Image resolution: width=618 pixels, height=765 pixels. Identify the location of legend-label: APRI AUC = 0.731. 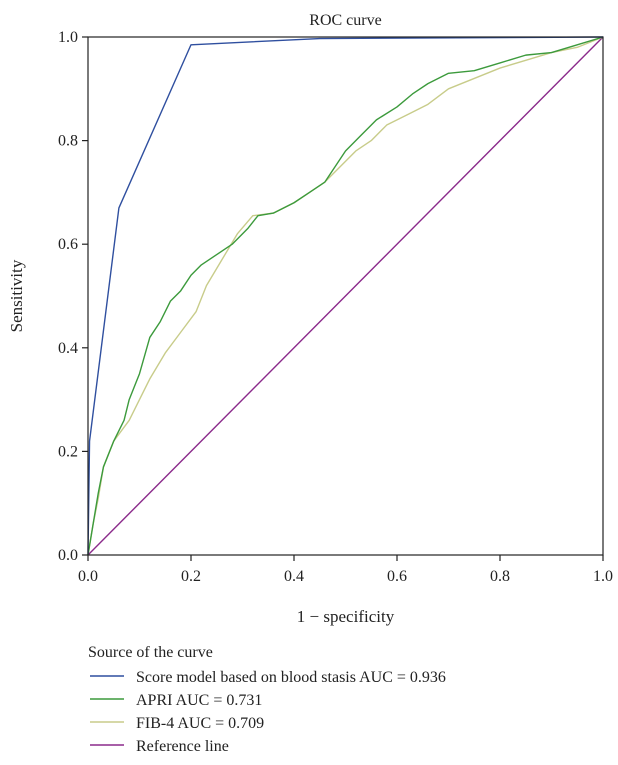
(199, 700).